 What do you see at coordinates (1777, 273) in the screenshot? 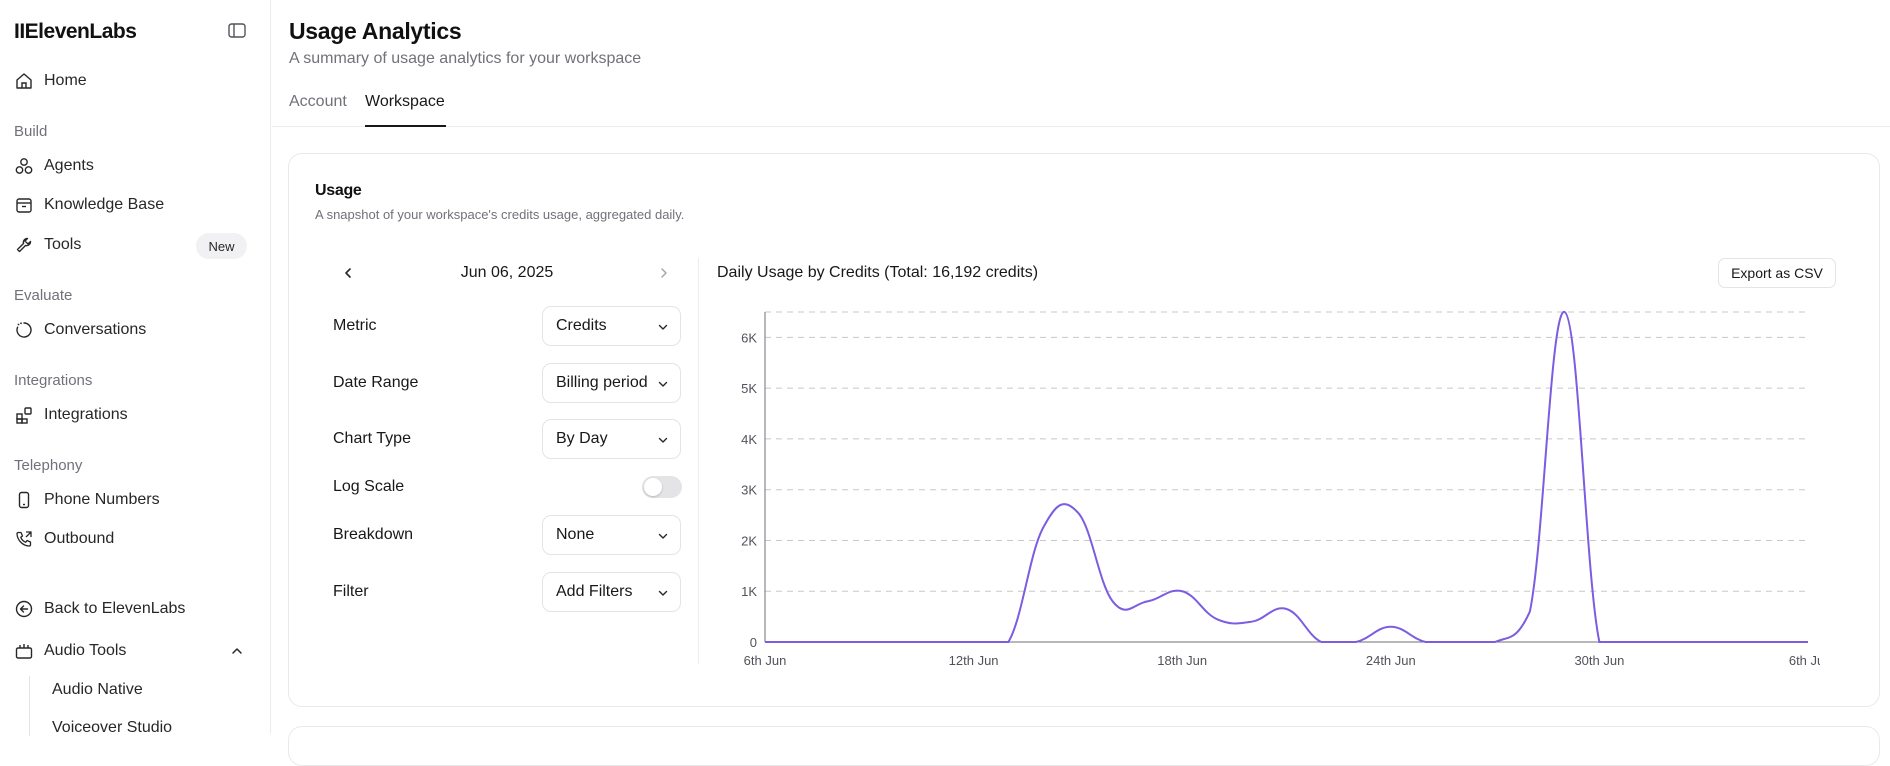
I see `export-csv-button: Export as CSV` at bounding box center [1777, 273].